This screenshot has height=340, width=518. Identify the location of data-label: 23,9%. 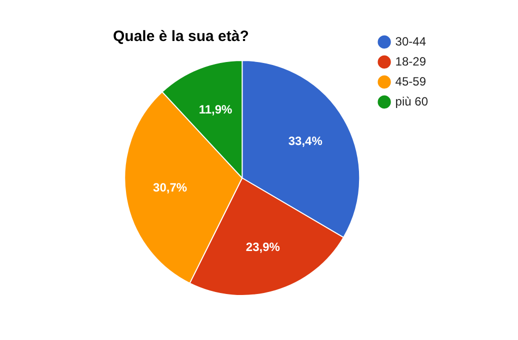
(263, 247).